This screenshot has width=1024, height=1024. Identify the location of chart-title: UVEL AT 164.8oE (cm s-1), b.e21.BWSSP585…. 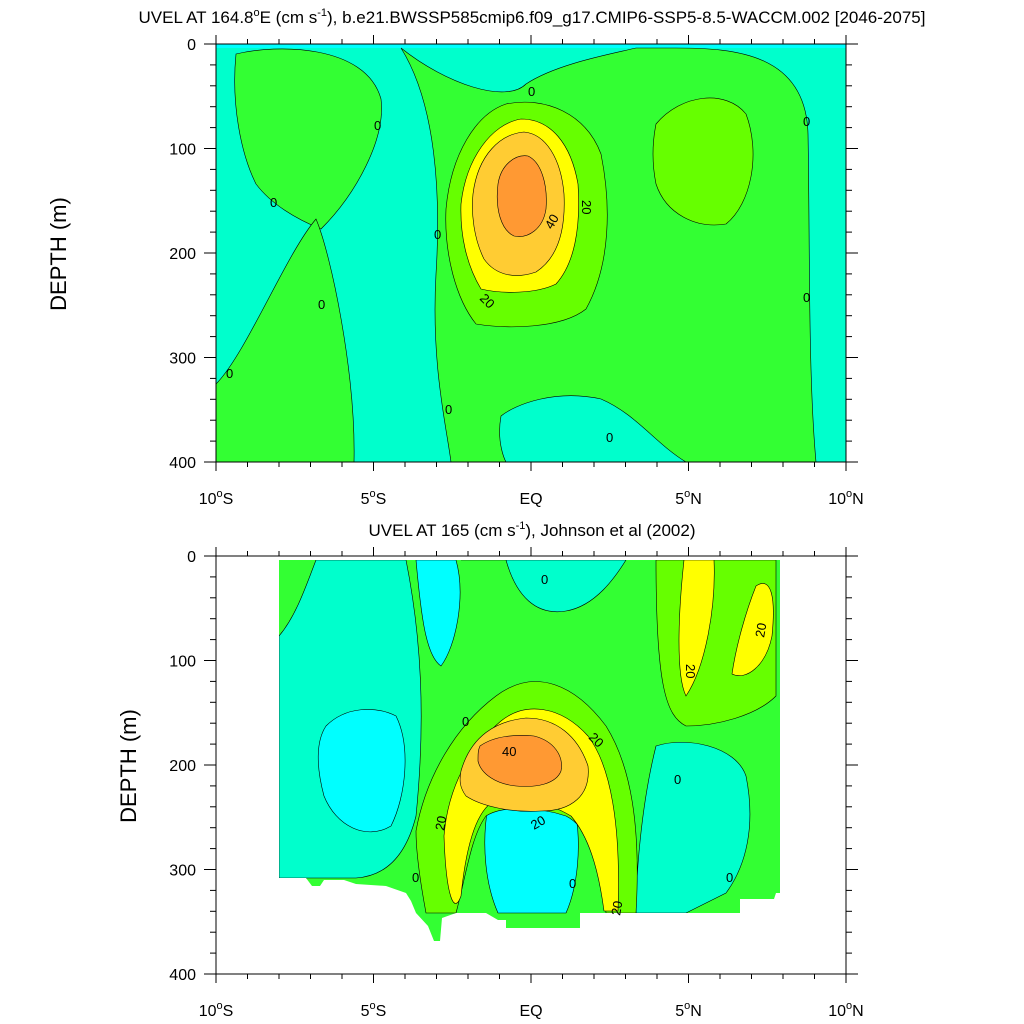
(532, 17).